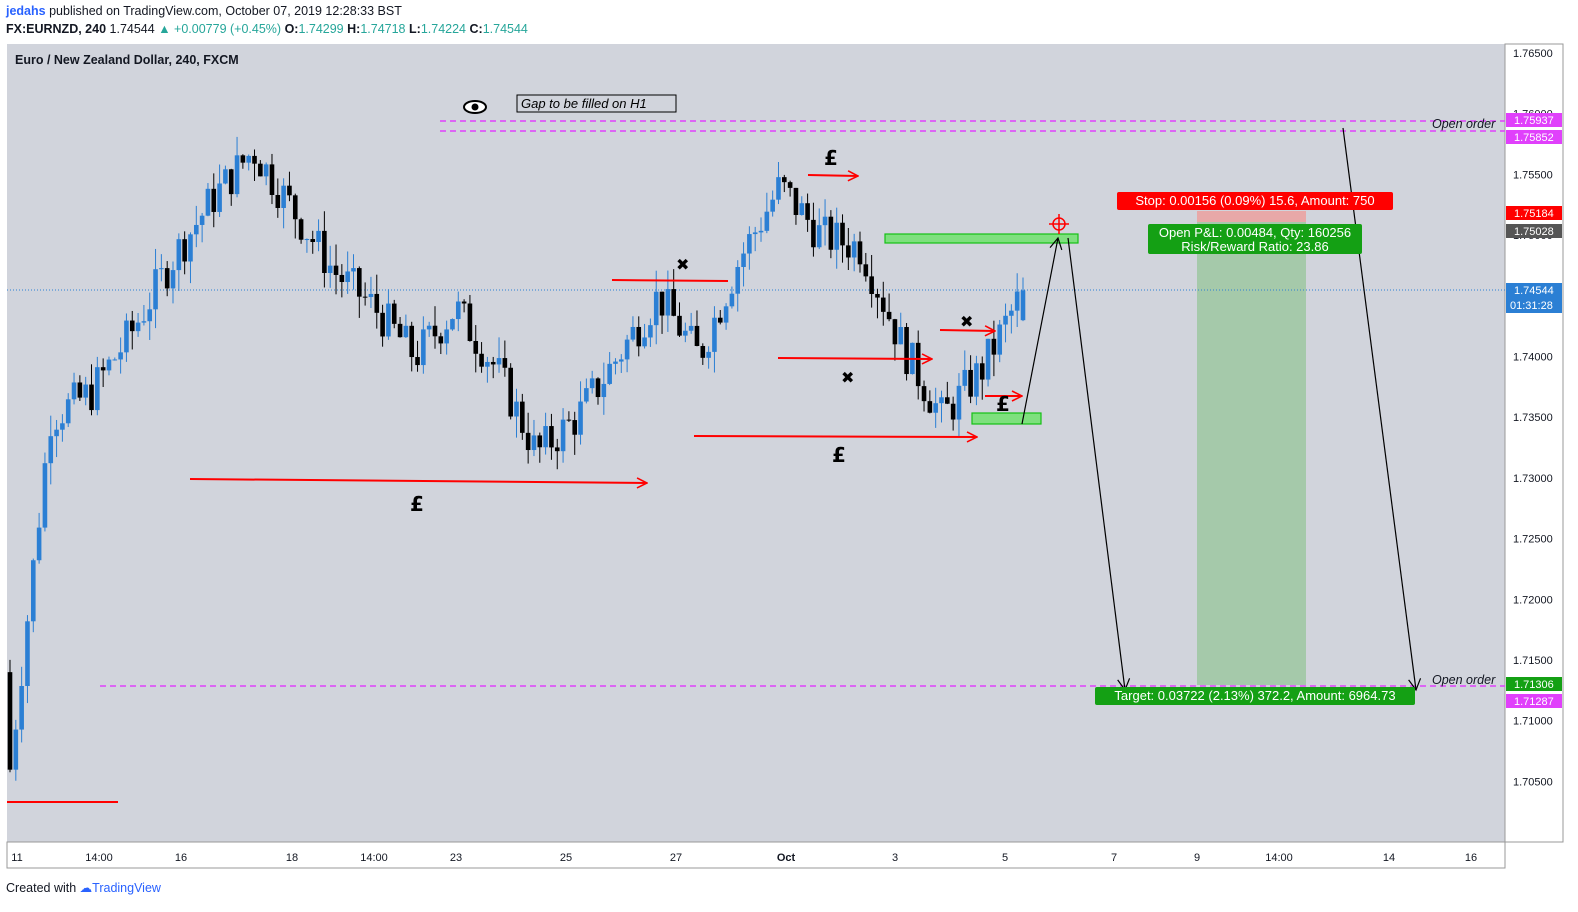  Describe the element at coordinates (1534, 121) in the screenshot. I see `price-tag-1-text: 1.75937` at that location.